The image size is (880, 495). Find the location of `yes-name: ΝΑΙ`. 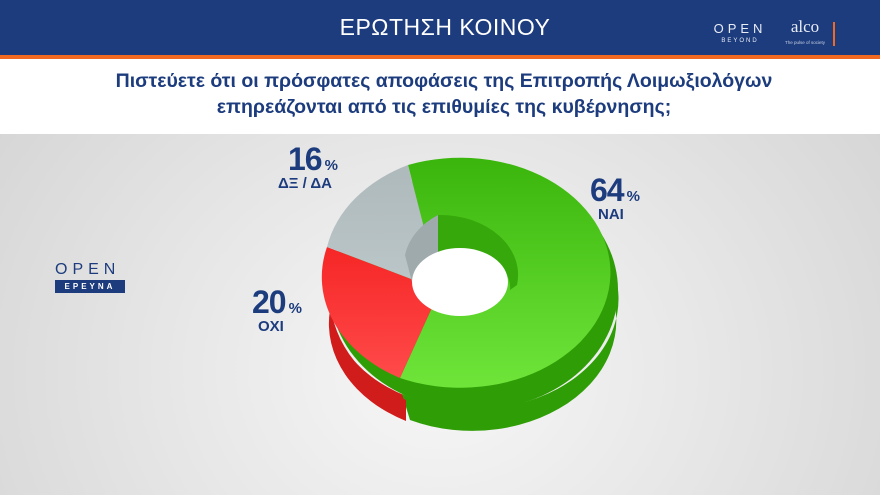

yes-name: ΝΑΙ is located at coordinates (611, 214).